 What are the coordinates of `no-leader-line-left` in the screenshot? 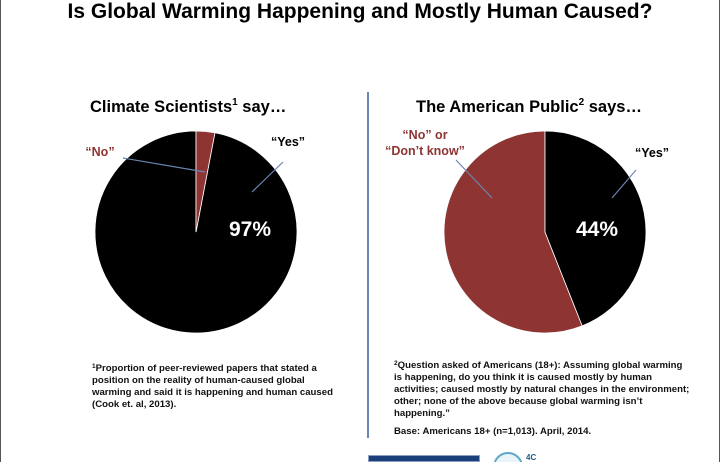 It's located at (164, 165).